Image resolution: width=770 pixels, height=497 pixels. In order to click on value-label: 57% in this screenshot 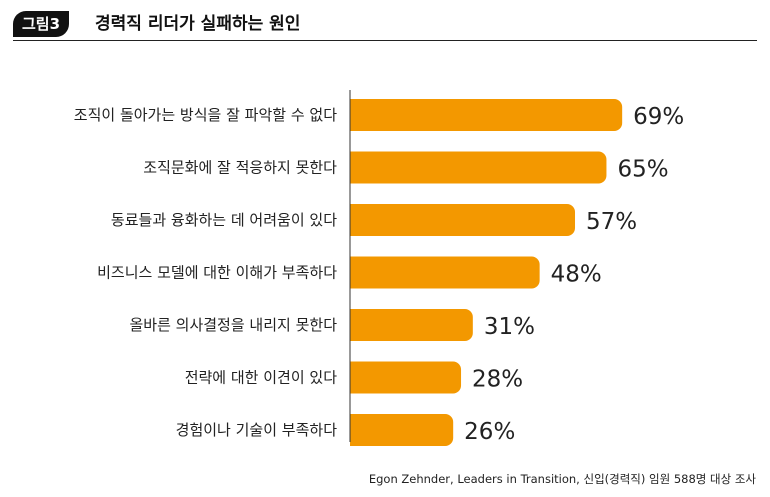, I will do `click(611, 222)`.